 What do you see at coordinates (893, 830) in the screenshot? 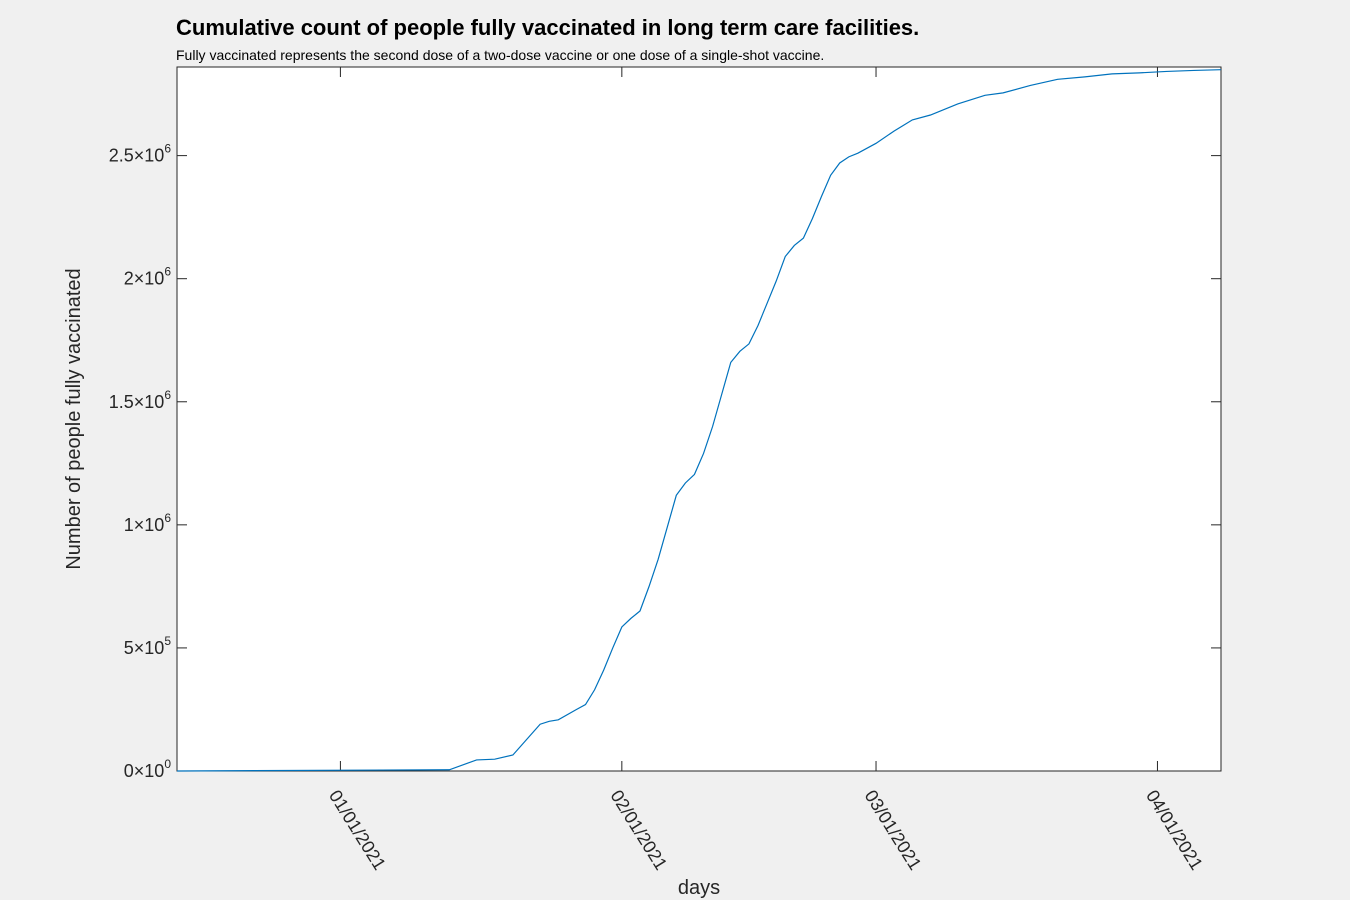
I see `x-tick-label: 03/01/2021` at bounding box center [893, 830].